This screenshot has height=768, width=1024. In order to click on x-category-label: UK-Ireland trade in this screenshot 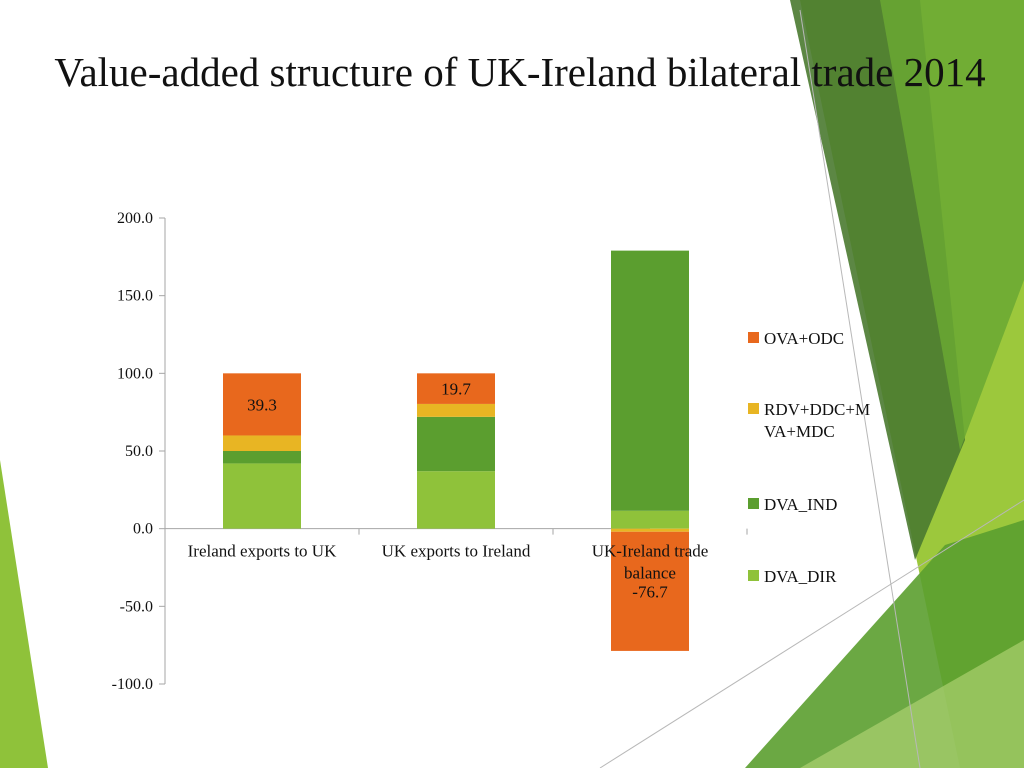, I will do `click(650, 551)`.